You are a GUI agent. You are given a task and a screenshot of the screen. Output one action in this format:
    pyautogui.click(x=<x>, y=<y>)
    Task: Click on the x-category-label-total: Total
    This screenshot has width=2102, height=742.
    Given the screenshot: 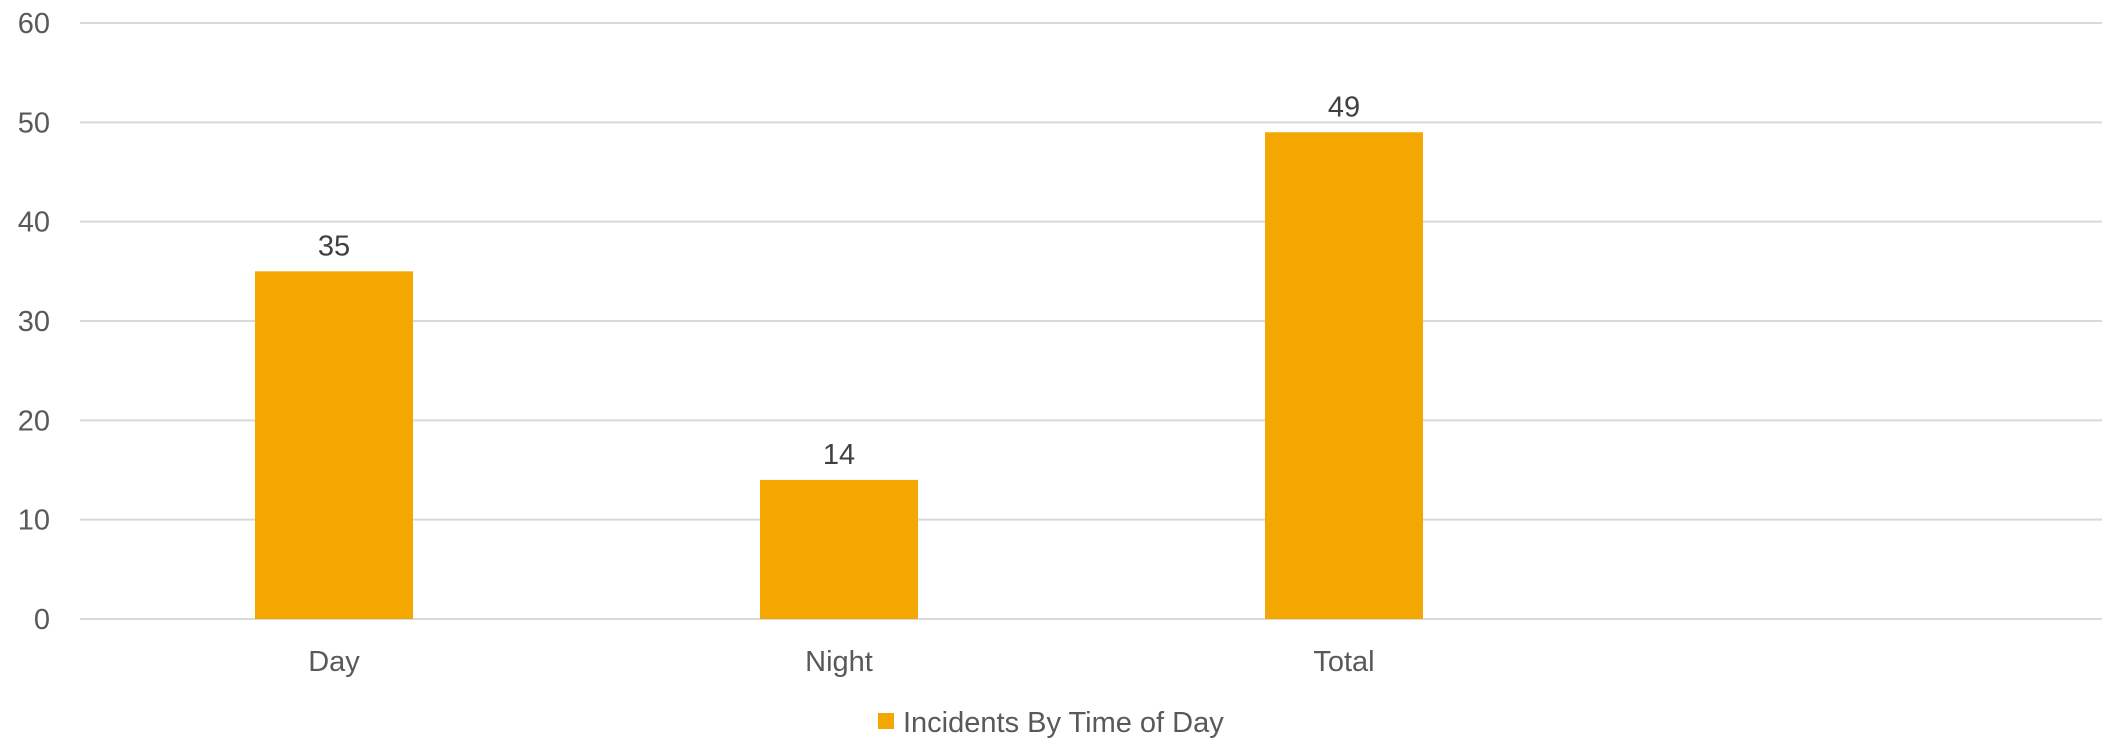 What is the action you would take?
    pyautogui.click(x=1343, y=662)
    